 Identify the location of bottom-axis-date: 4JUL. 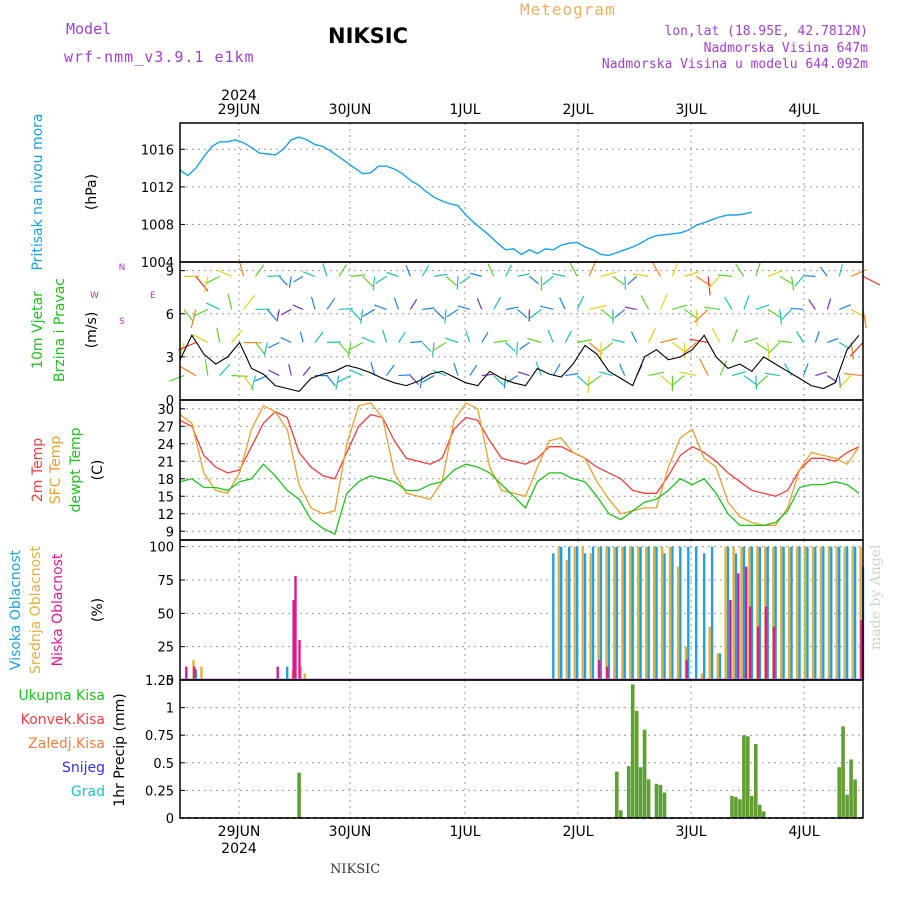
(803, 832).